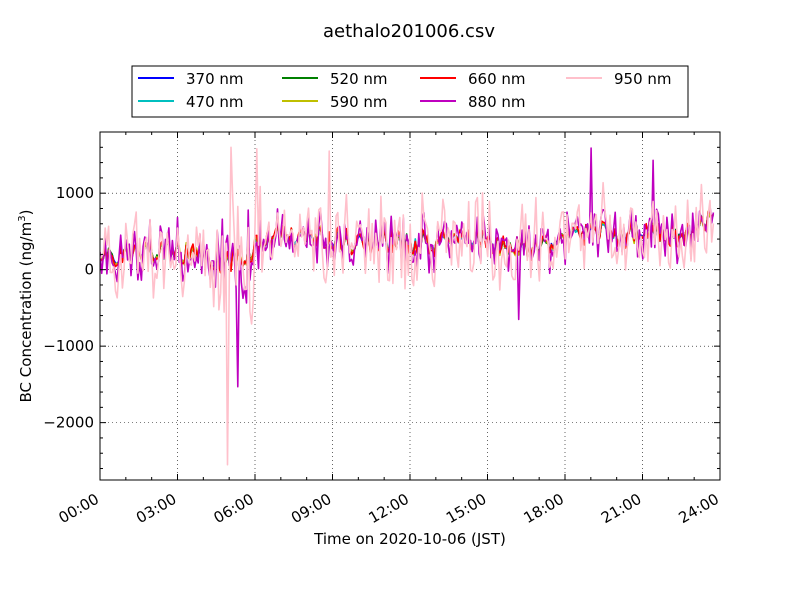 The height and width of the screenshot is (600, 800). I want to click on x-tick-label: 06:00, so click(234, 508).